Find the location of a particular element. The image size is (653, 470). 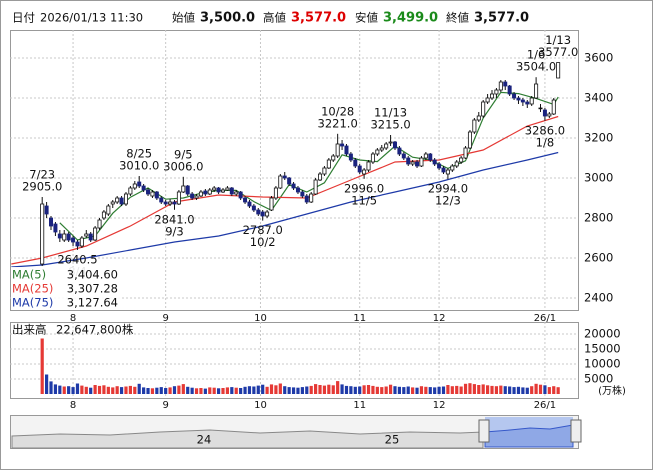

y-tick-label: 2600 is located at coordinates (598, 258).